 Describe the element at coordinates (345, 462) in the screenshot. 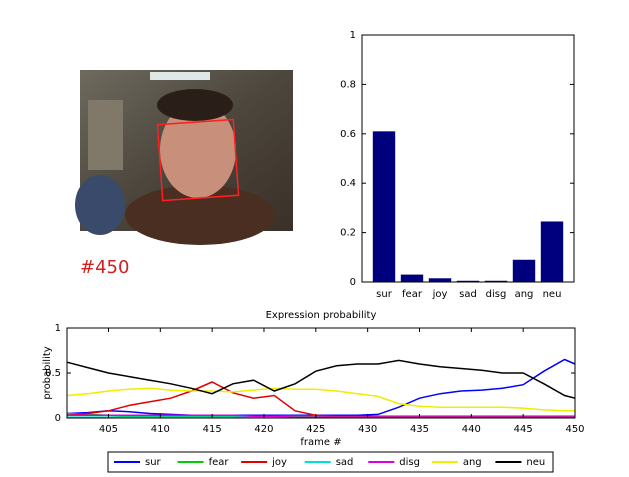

I see `legend-label: sad` at that location.